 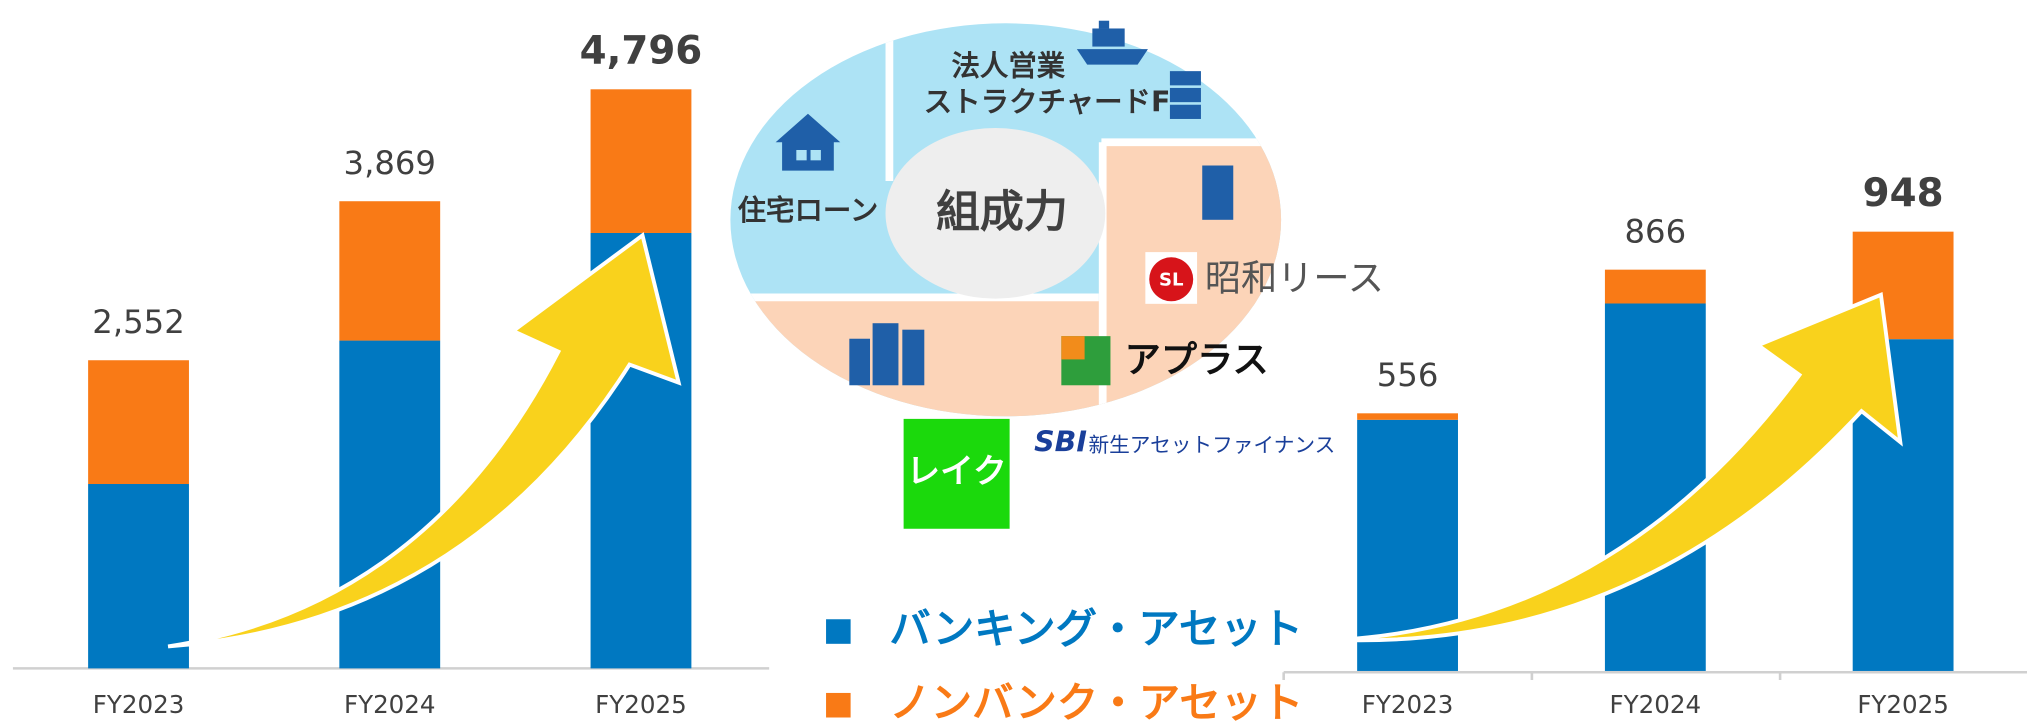 What do you see at coordinates (138, 322) in the screenshot?
I see `total-label: 2,552` at bounding box center [138, 322].